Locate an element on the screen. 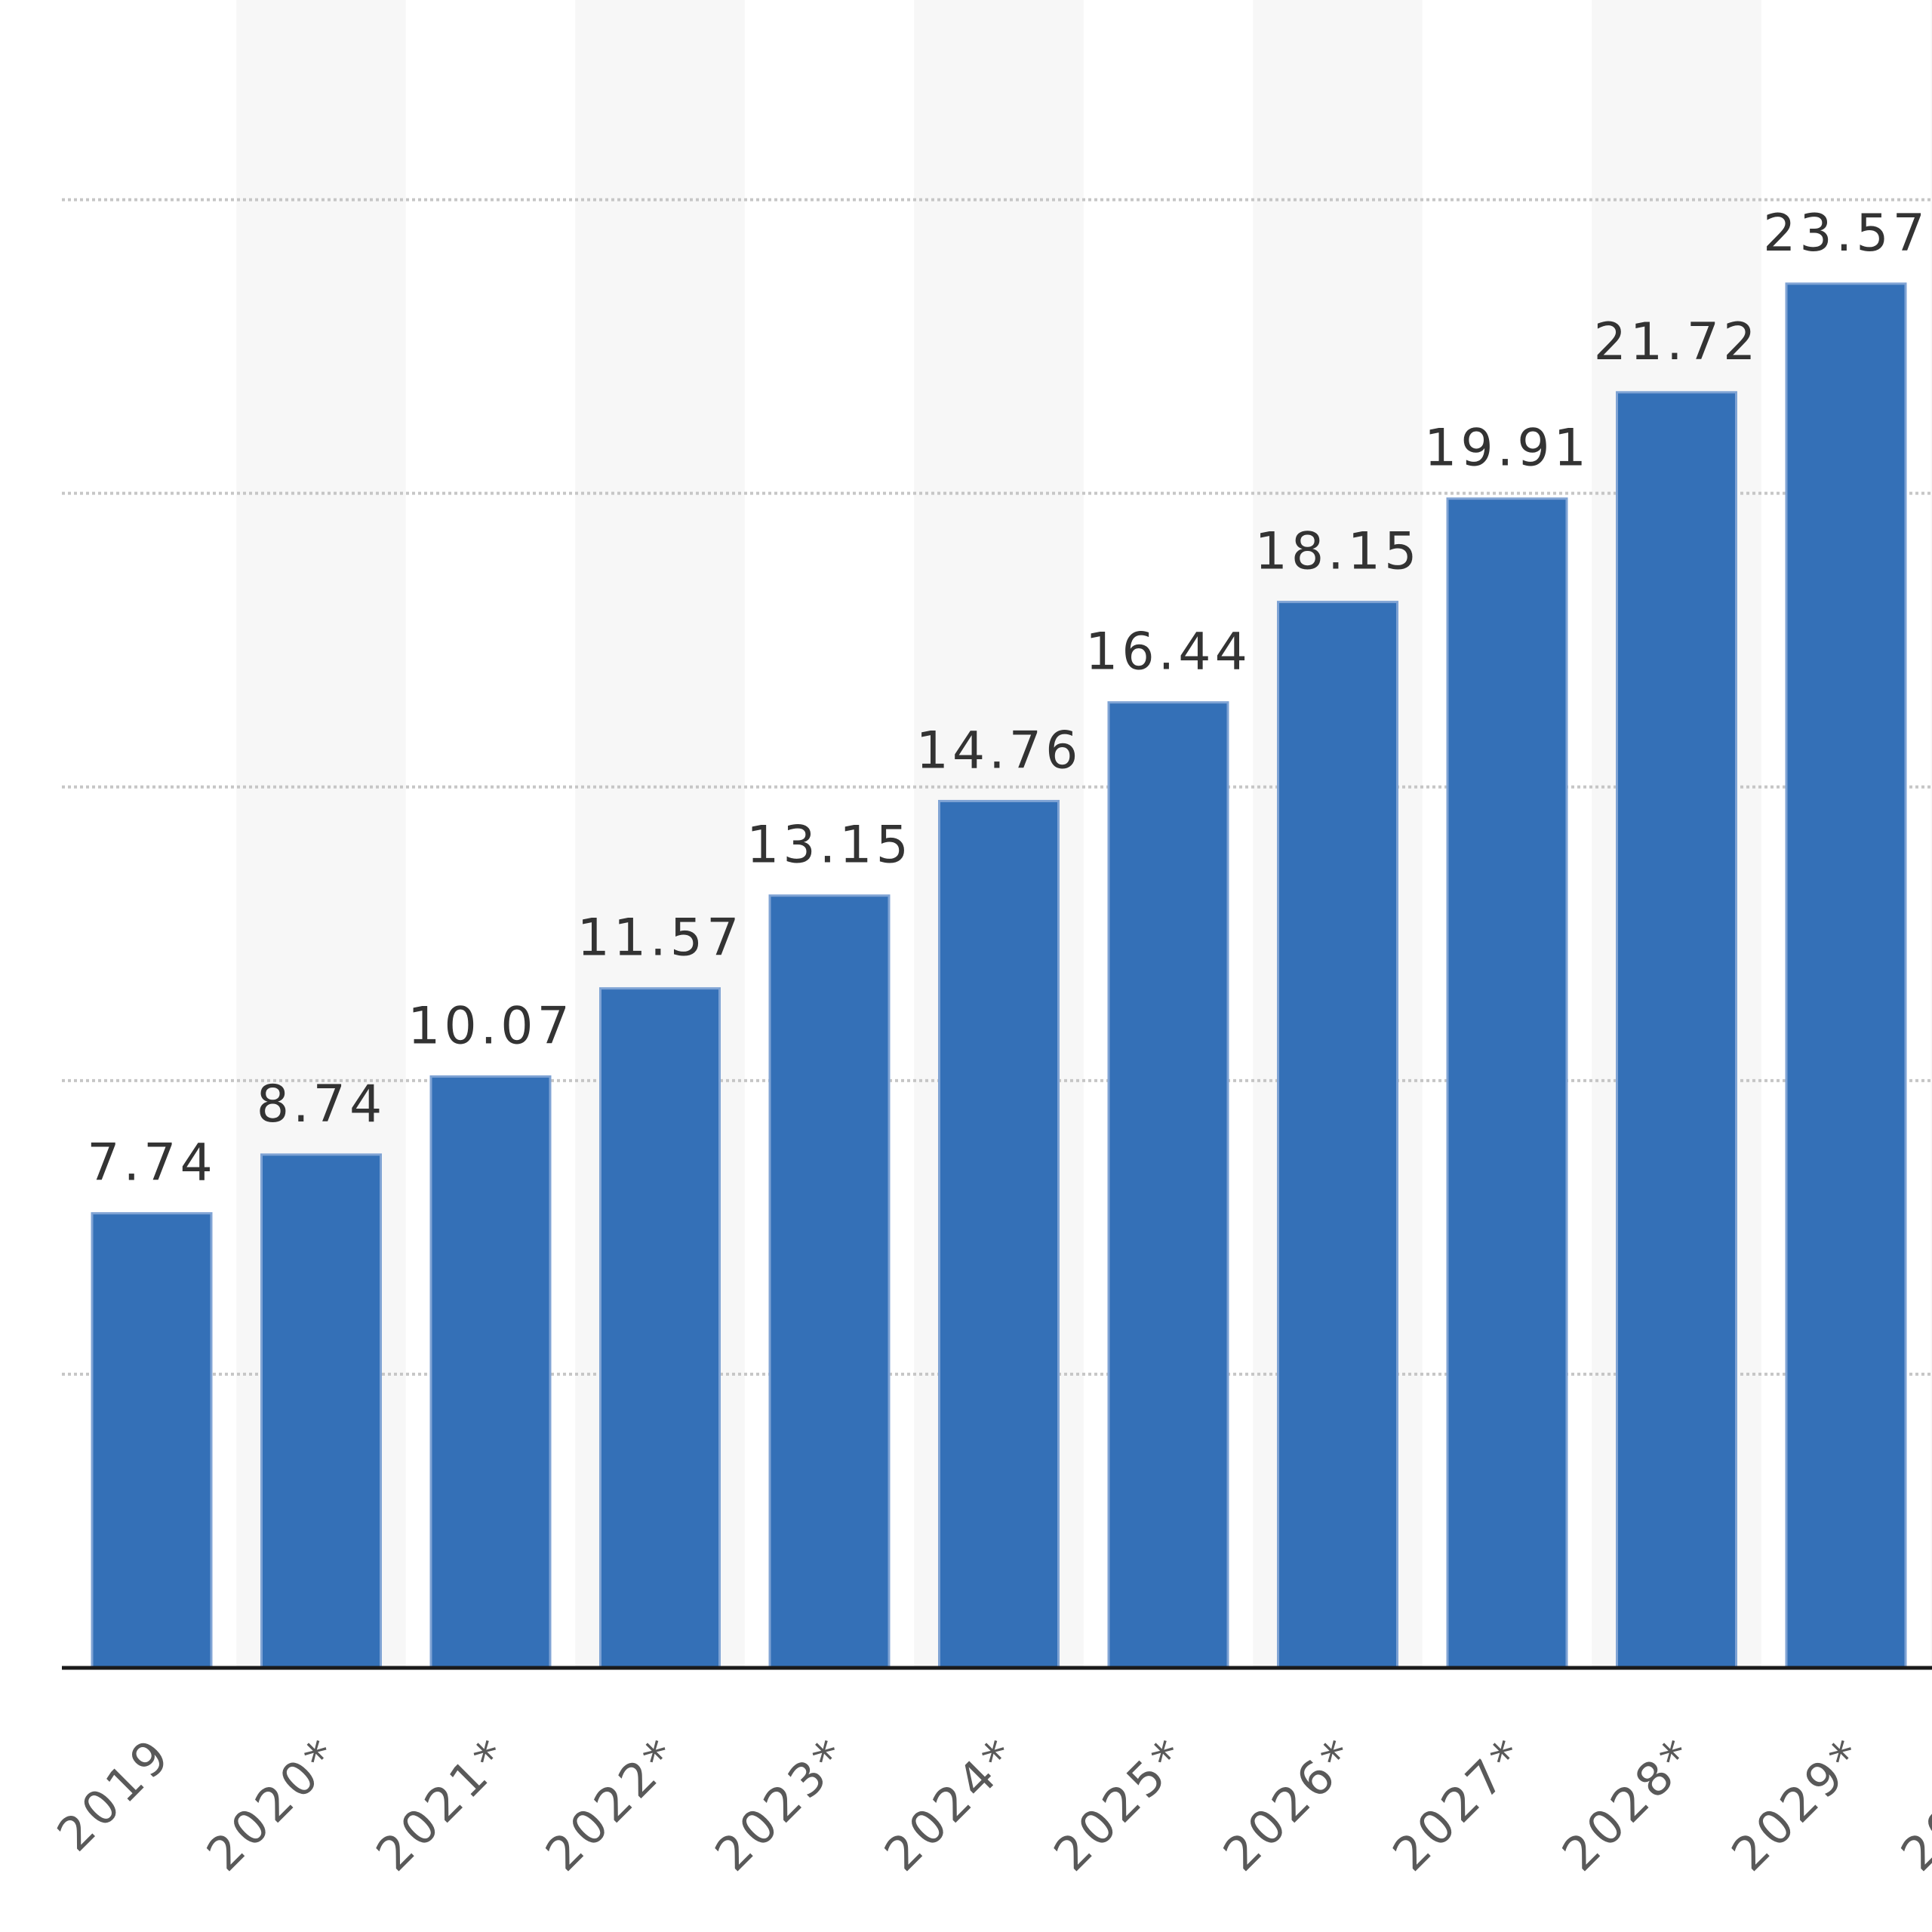 This screenshot has width=1932, height=1932. value-label: 7.74 is located at coordinates (151, 1163).